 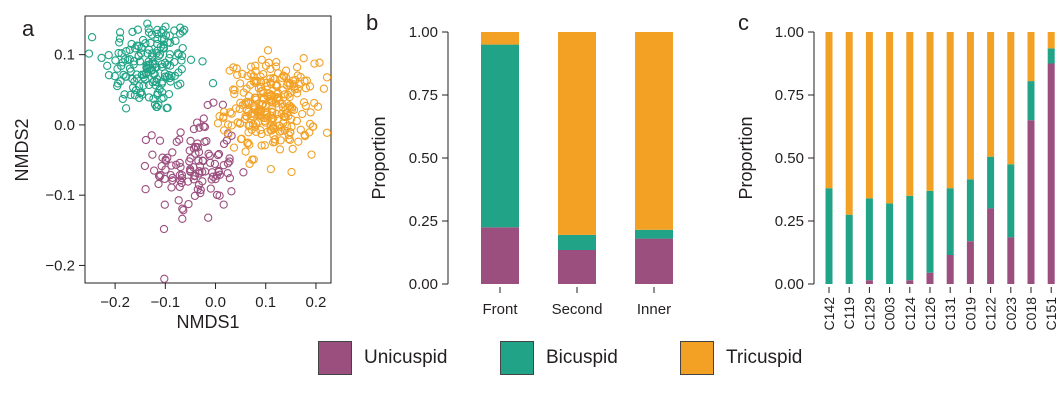 What do you see at coordinates (746, 157) in the screenshot?
I see `y-axis-label: Proportion` at bounding box center [746, 157].